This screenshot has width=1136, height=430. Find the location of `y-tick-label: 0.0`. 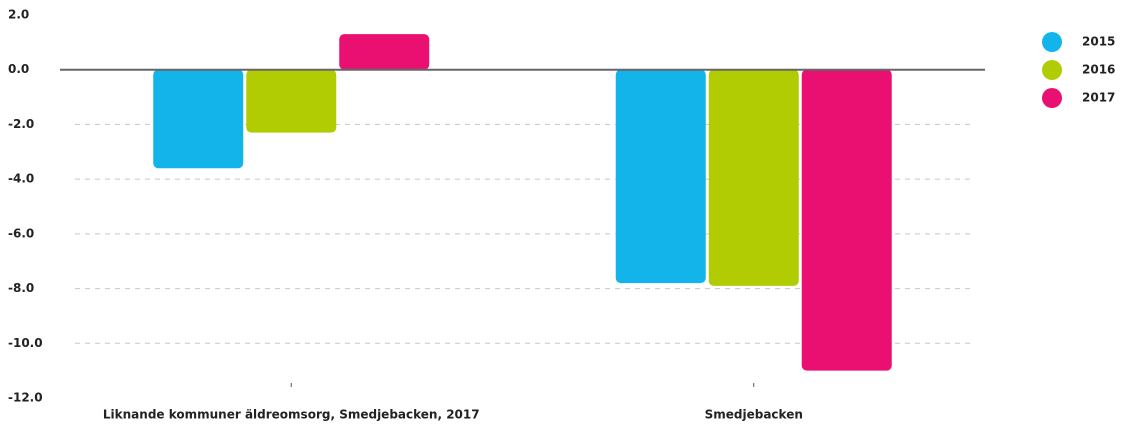

y-tick-label: 0.0 is located at coordinates (18, 69).